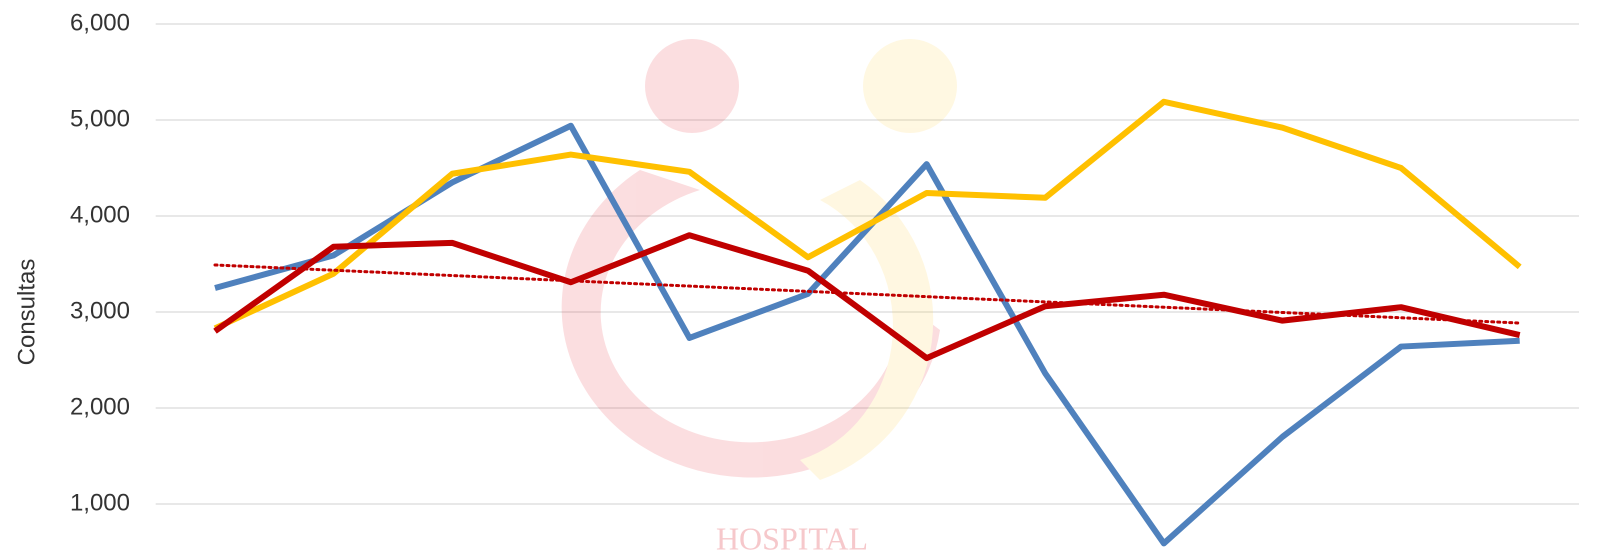  I want to click on watermark-arc, so click(867, 330).